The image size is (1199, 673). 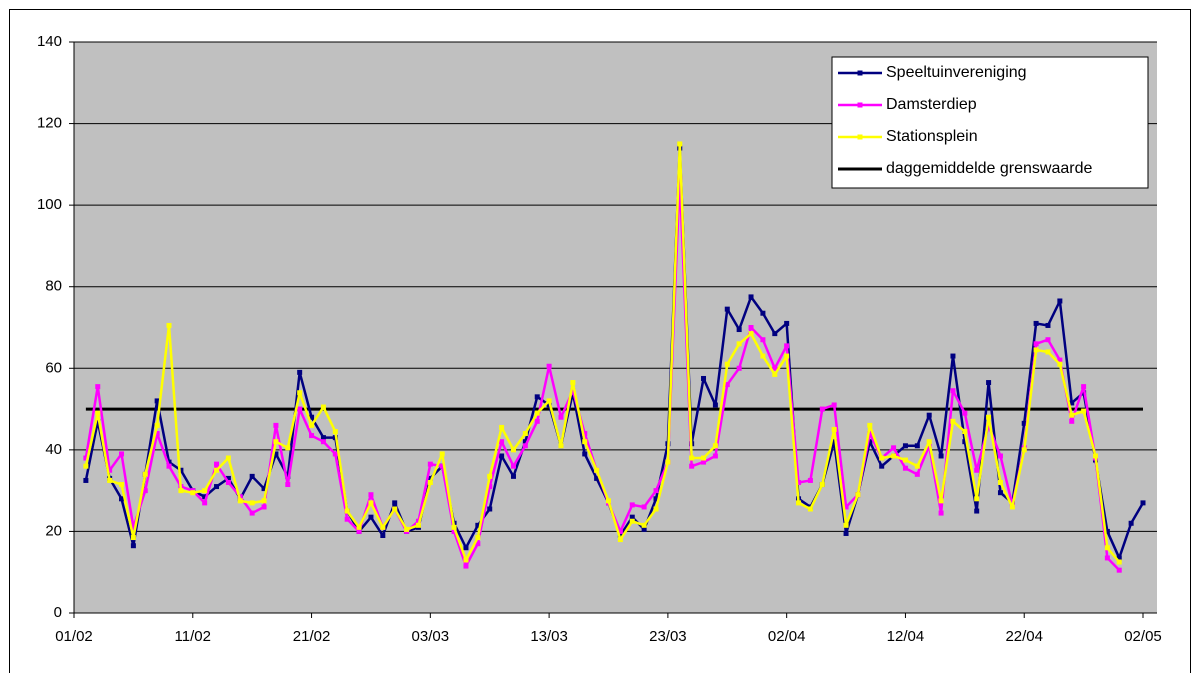 I want to click on y-tick-label: 80, so click(x=53, y=286).